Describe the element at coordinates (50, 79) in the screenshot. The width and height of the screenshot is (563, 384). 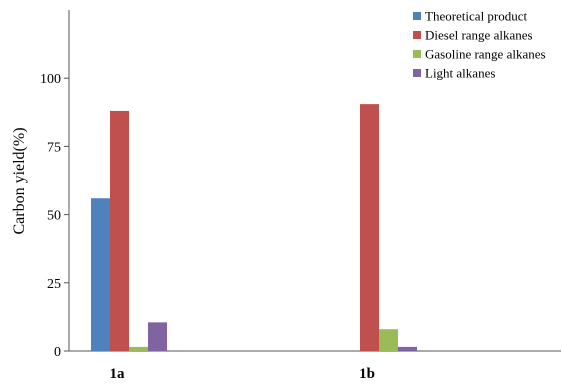
I see `y-tick-label: 100` at that location.